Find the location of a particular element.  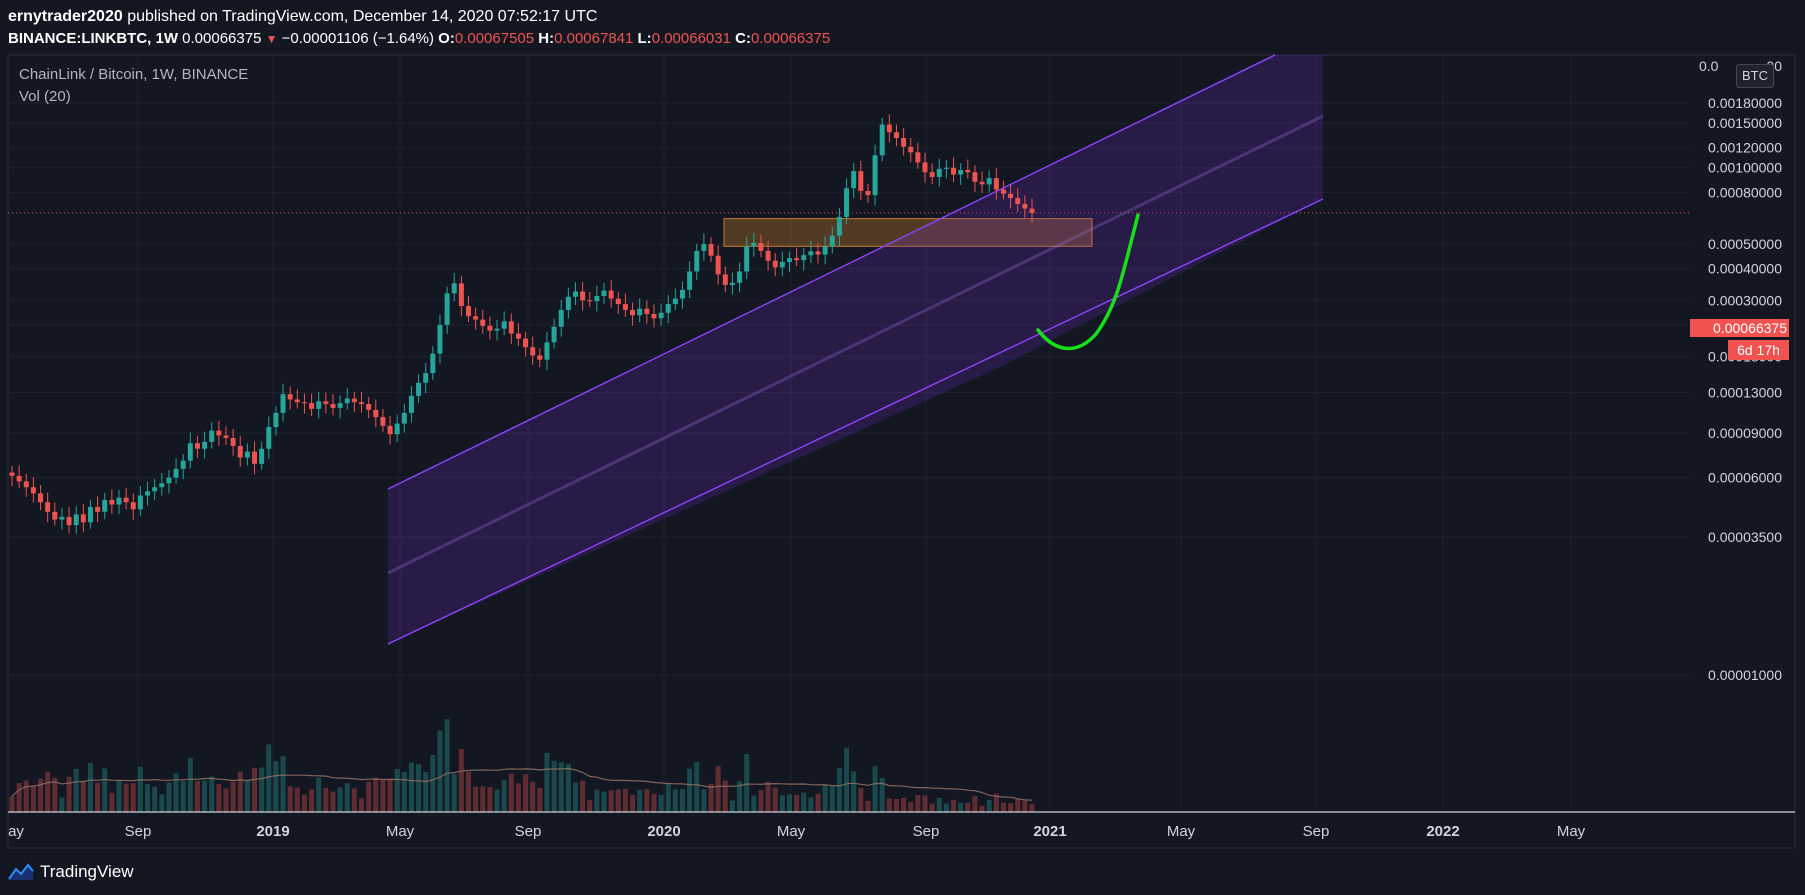

chart-legend-title: ChainLink / Bitcoin, 1W, BINANCE is located at coordinates (134, 74).